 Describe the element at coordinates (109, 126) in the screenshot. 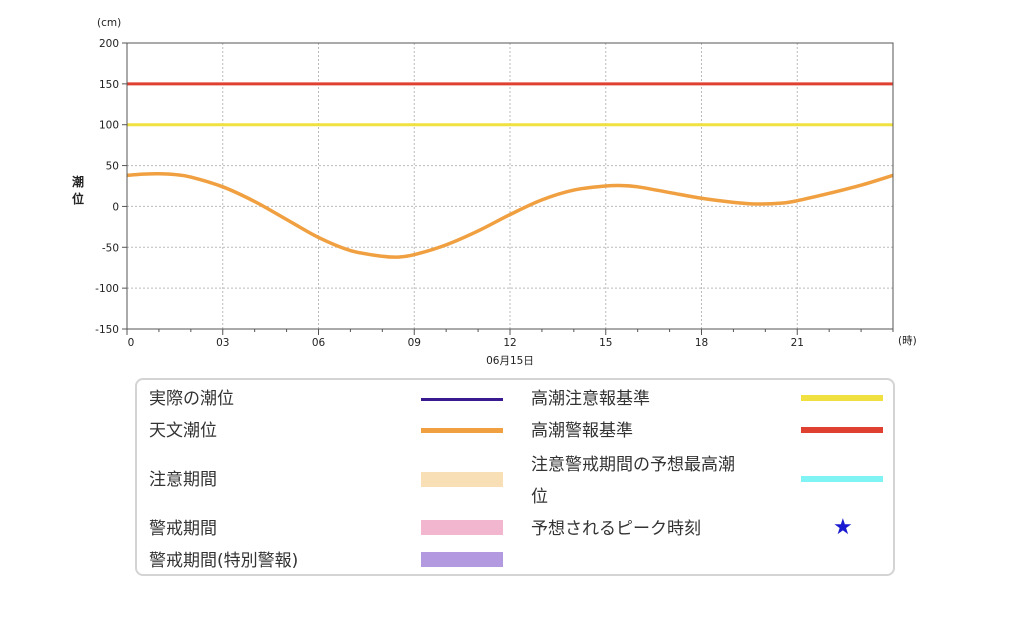

I see `y-tick-label: 100` at that location.